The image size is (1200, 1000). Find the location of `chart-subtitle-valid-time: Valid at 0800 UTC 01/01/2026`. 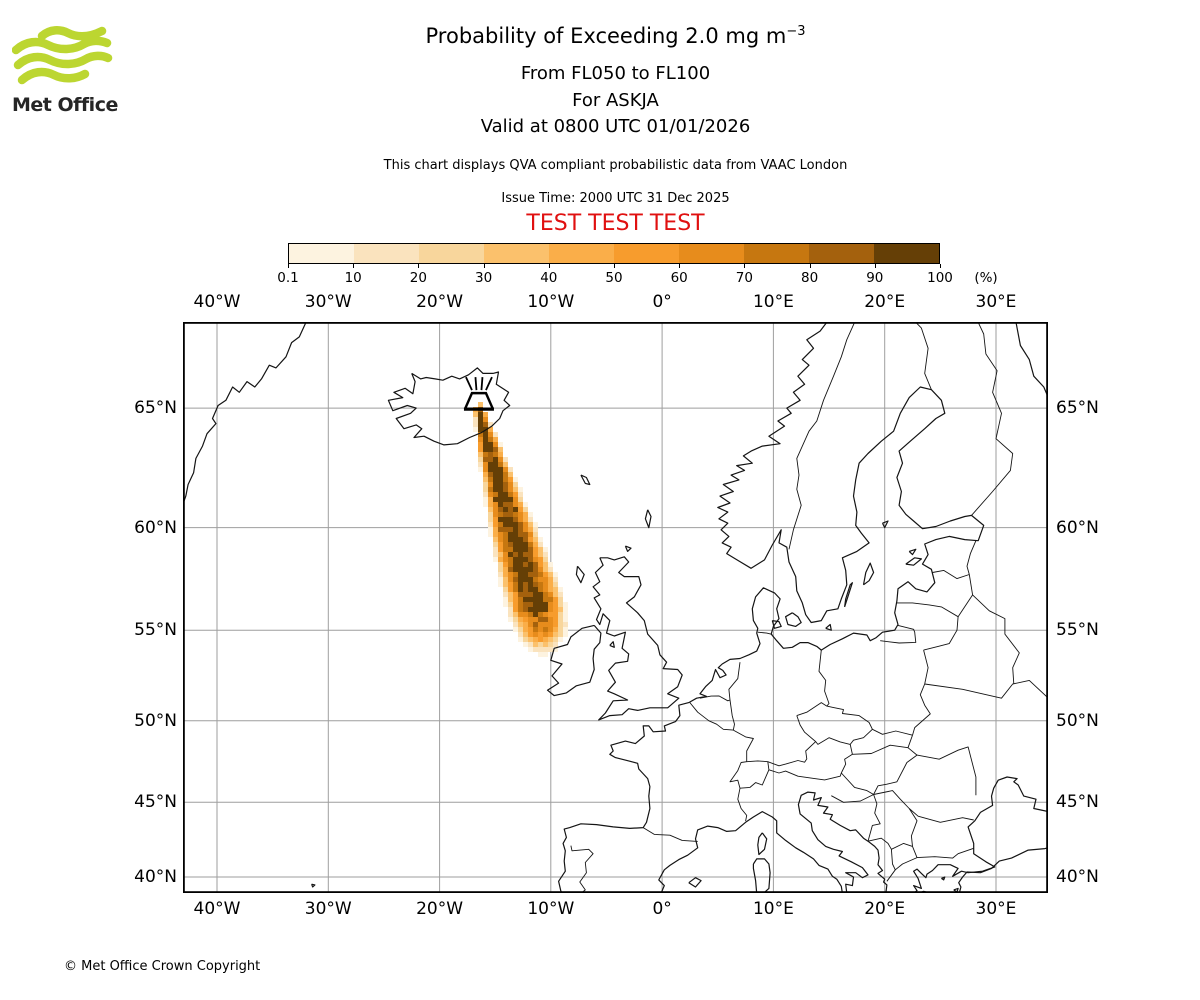

chart-subtitle-valid-time: Valid at 0800 UTC 01/01/2026 is located at coordinates (615, 126).